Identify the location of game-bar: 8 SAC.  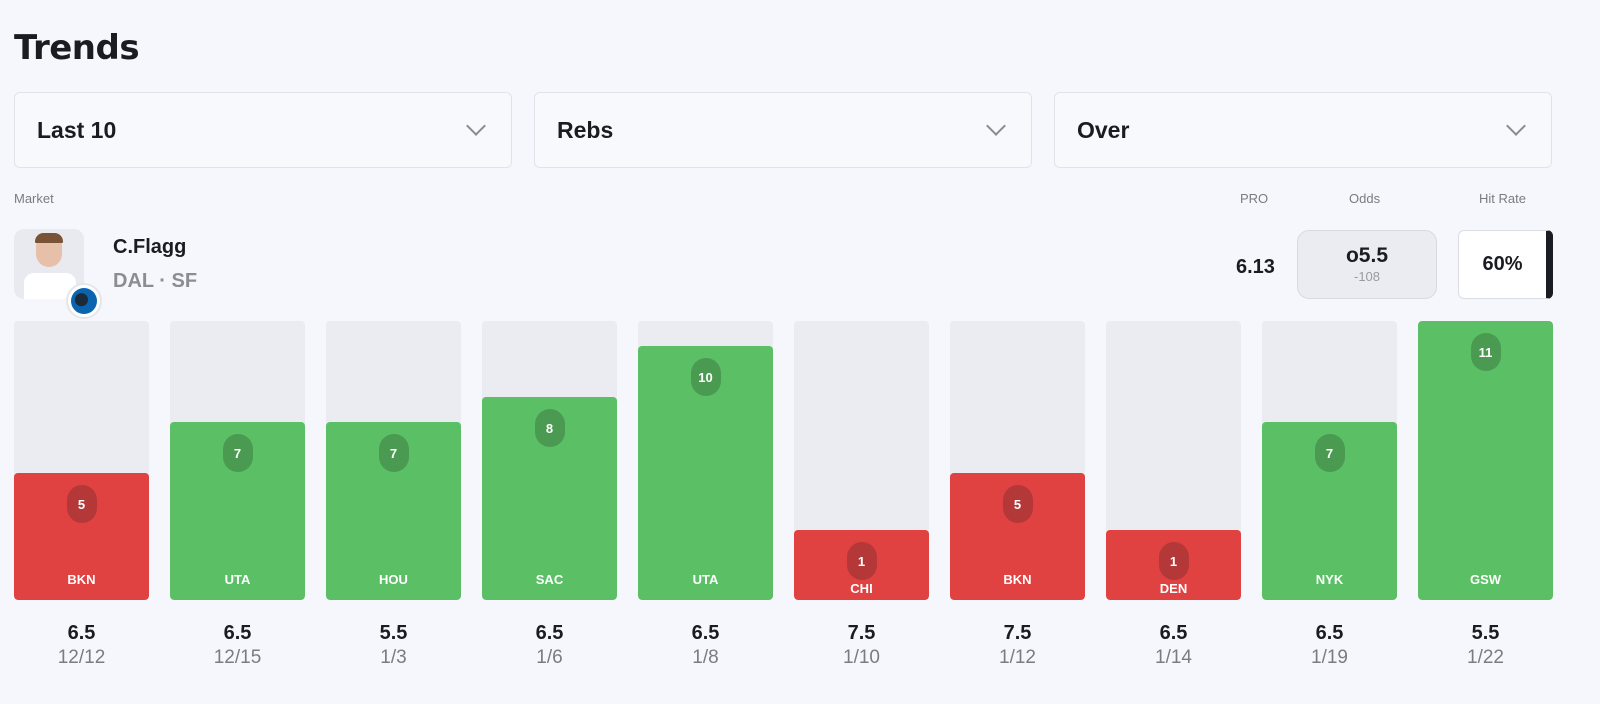
(549, 498).